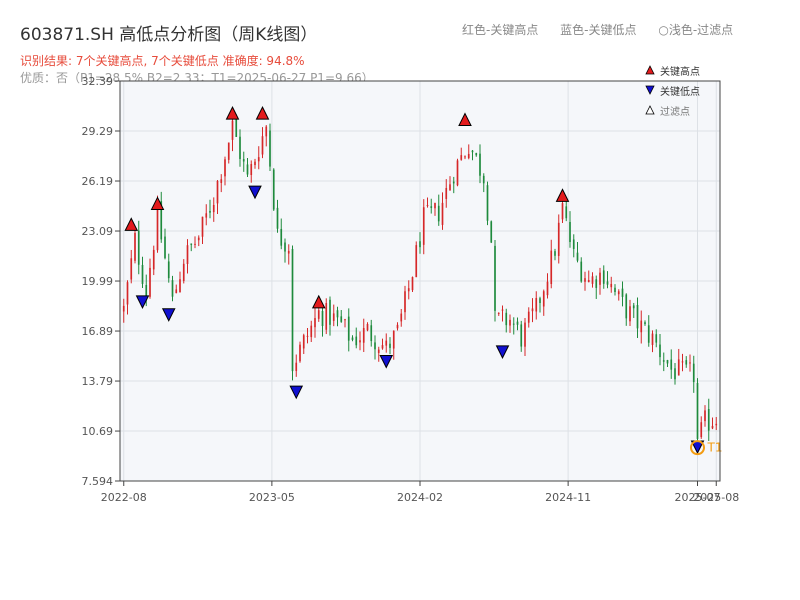 This screenshot has height=600, width=800. Describe the element at coordinates (696, 30) in the screenshot. I see `legend-hollow-label: ○浅色-过滤点` at that location.